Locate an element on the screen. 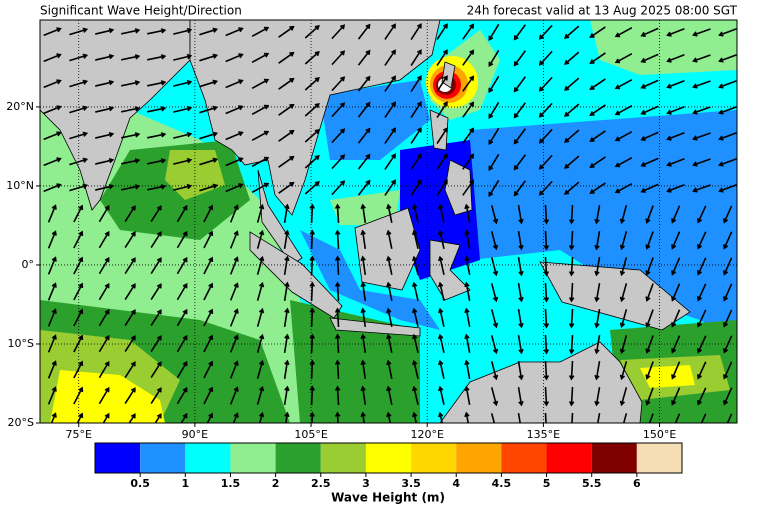 Image resolution: width=762 pixels, height=508 pixels. y-tick-label: 10°N is located at coordinates (20, 185).